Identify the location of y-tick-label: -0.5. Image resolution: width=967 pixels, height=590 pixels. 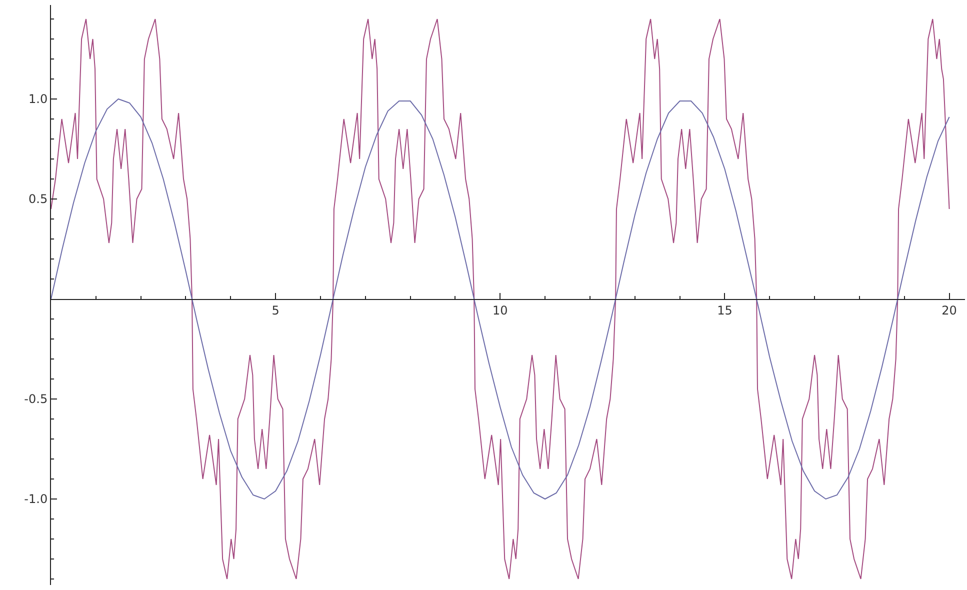
(36, 399).